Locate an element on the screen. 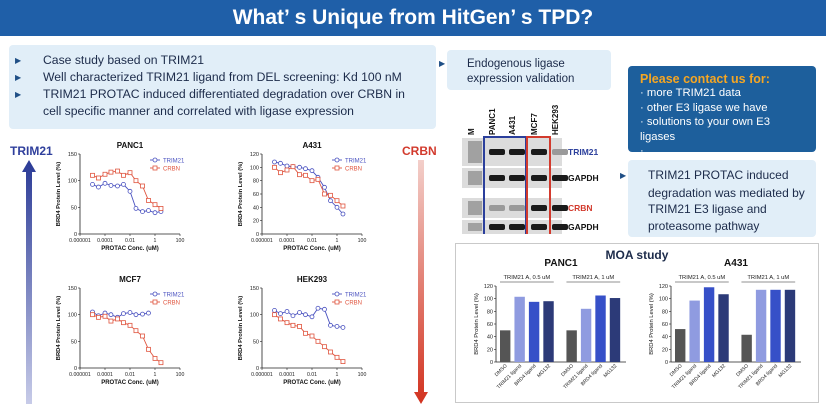  page-banner: What’ s Unique from HitGen’ s TPD? is located at coordinates (413, 18).